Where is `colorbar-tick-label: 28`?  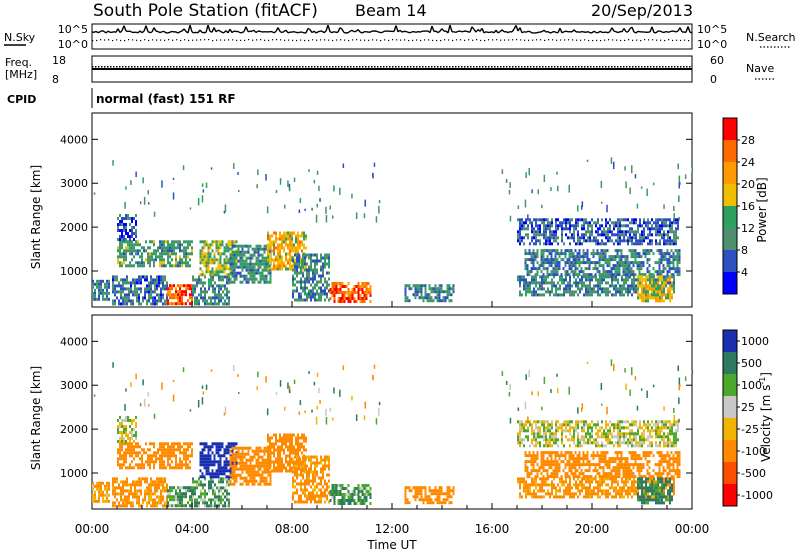
colorbar-tick-label: 28 is located at coordinates (748, 140).